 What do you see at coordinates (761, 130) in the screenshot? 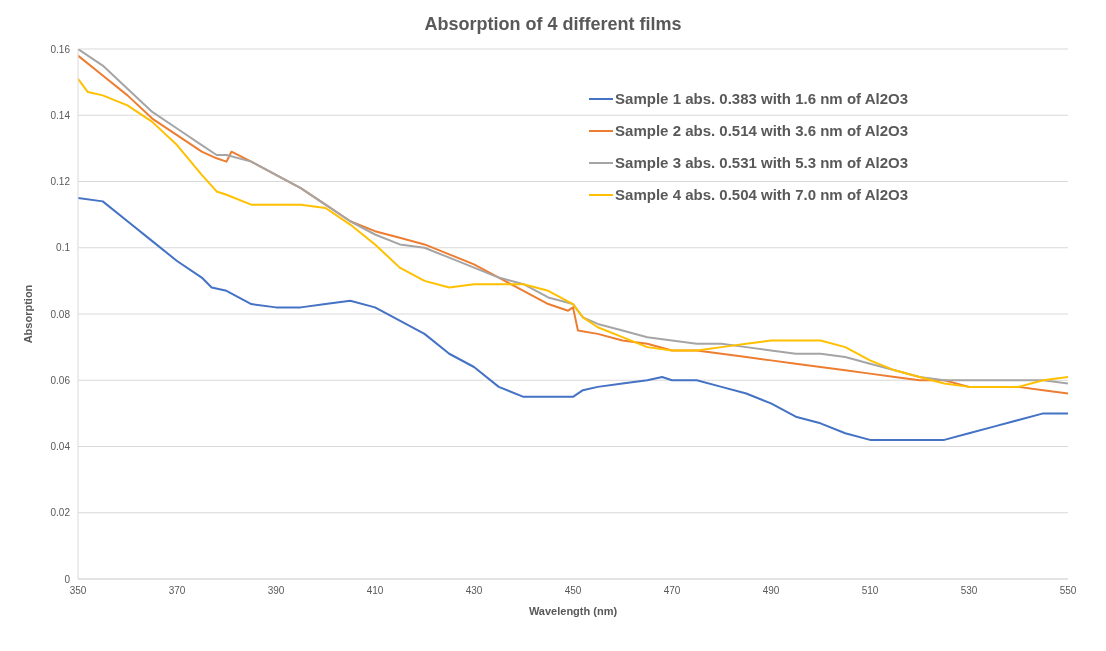
I see `legend-label: Sample 2 abs. 0.514 with 3.6 nm of Al2O3` at bounding box center [761, 130].